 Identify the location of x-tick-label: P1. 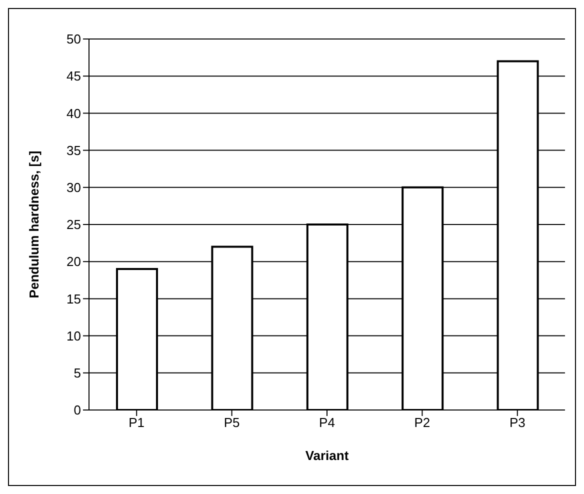
(136, 422).